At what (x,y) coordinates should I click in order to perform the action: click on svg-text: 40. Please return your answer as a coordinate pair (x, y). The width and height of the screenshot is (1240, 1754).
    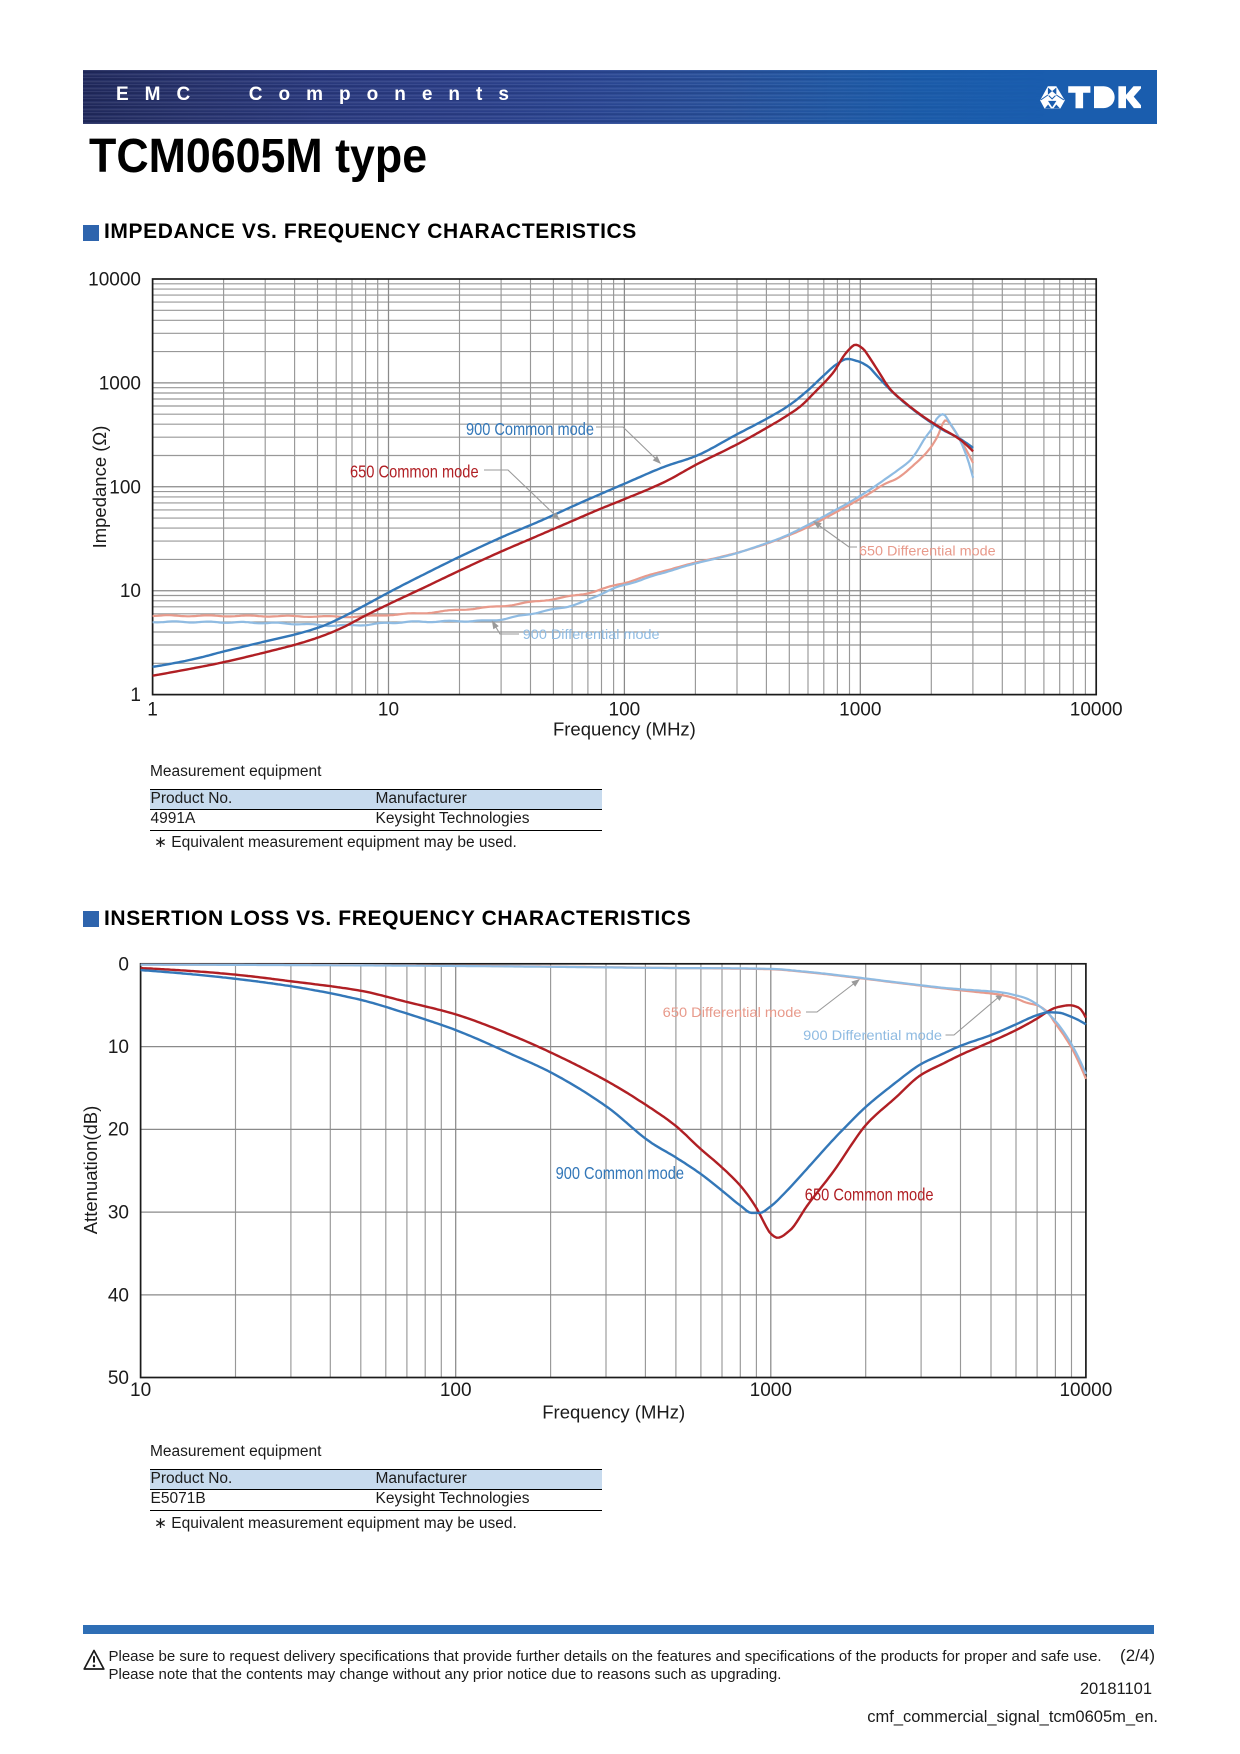
    Looking at the image, I should click on (118, 1295).